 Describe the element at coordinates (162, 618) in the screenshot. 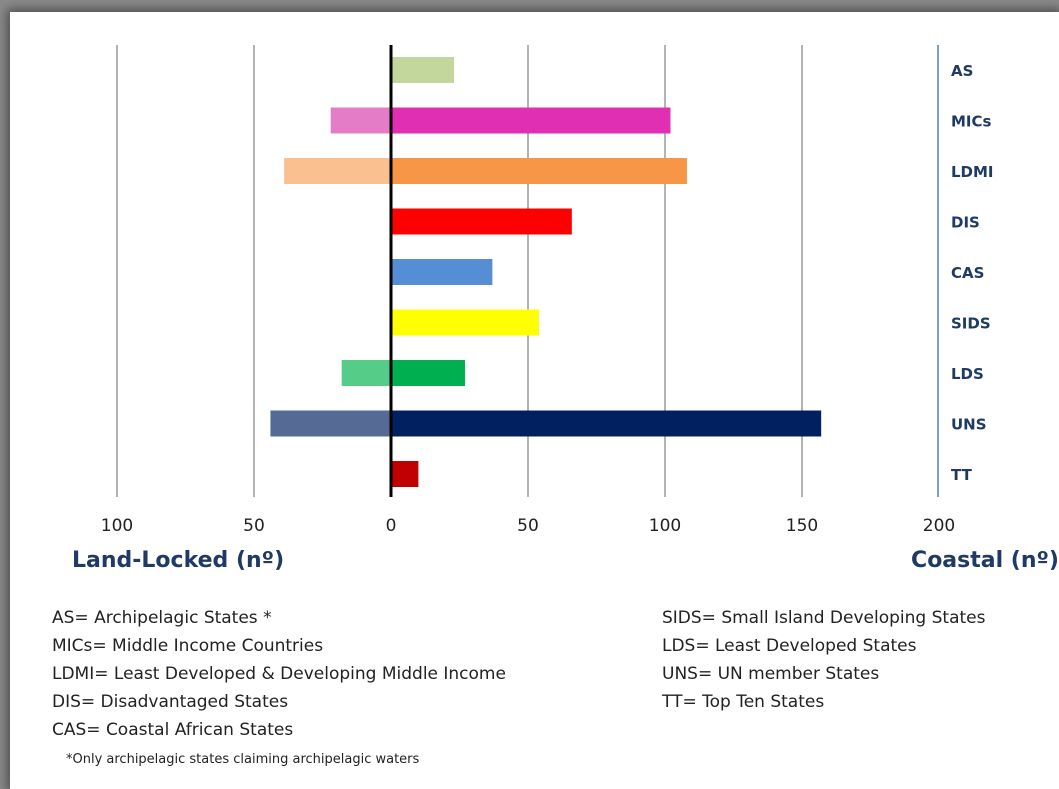

I see `legend-item-as: AS= Archipelagic States *` at that location.